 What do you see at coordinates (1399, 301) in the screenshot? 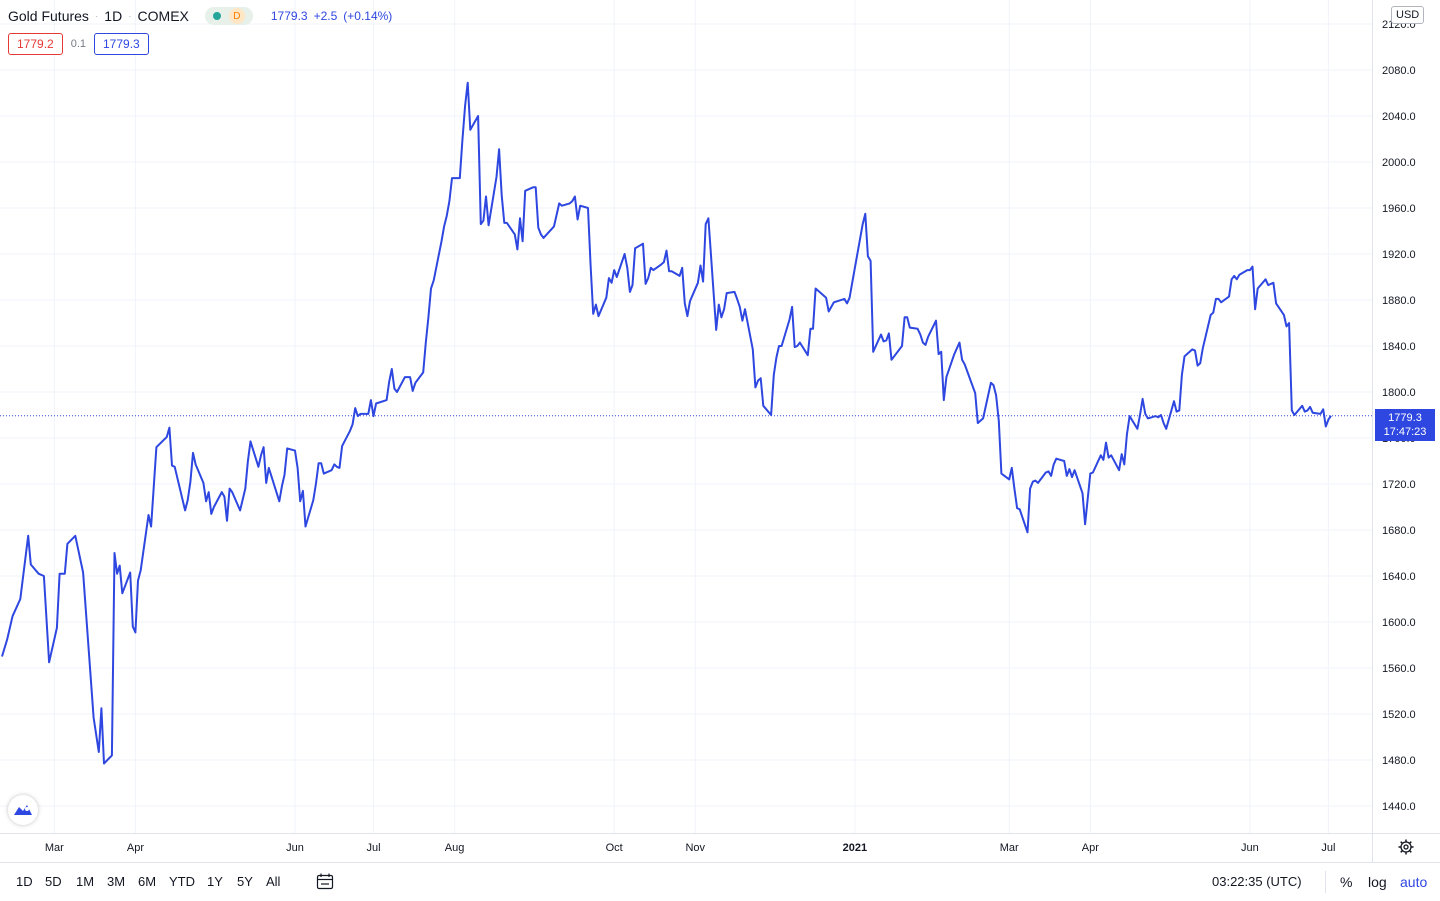
I see `price-axis-tick-label: 1880.0` at bounding box center [1399, 301].